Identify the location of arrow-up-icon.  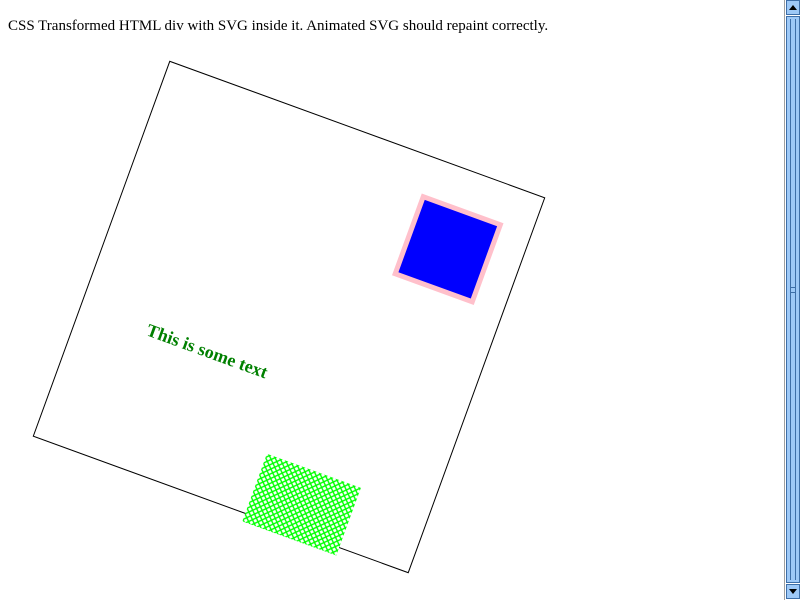
(793, 7).